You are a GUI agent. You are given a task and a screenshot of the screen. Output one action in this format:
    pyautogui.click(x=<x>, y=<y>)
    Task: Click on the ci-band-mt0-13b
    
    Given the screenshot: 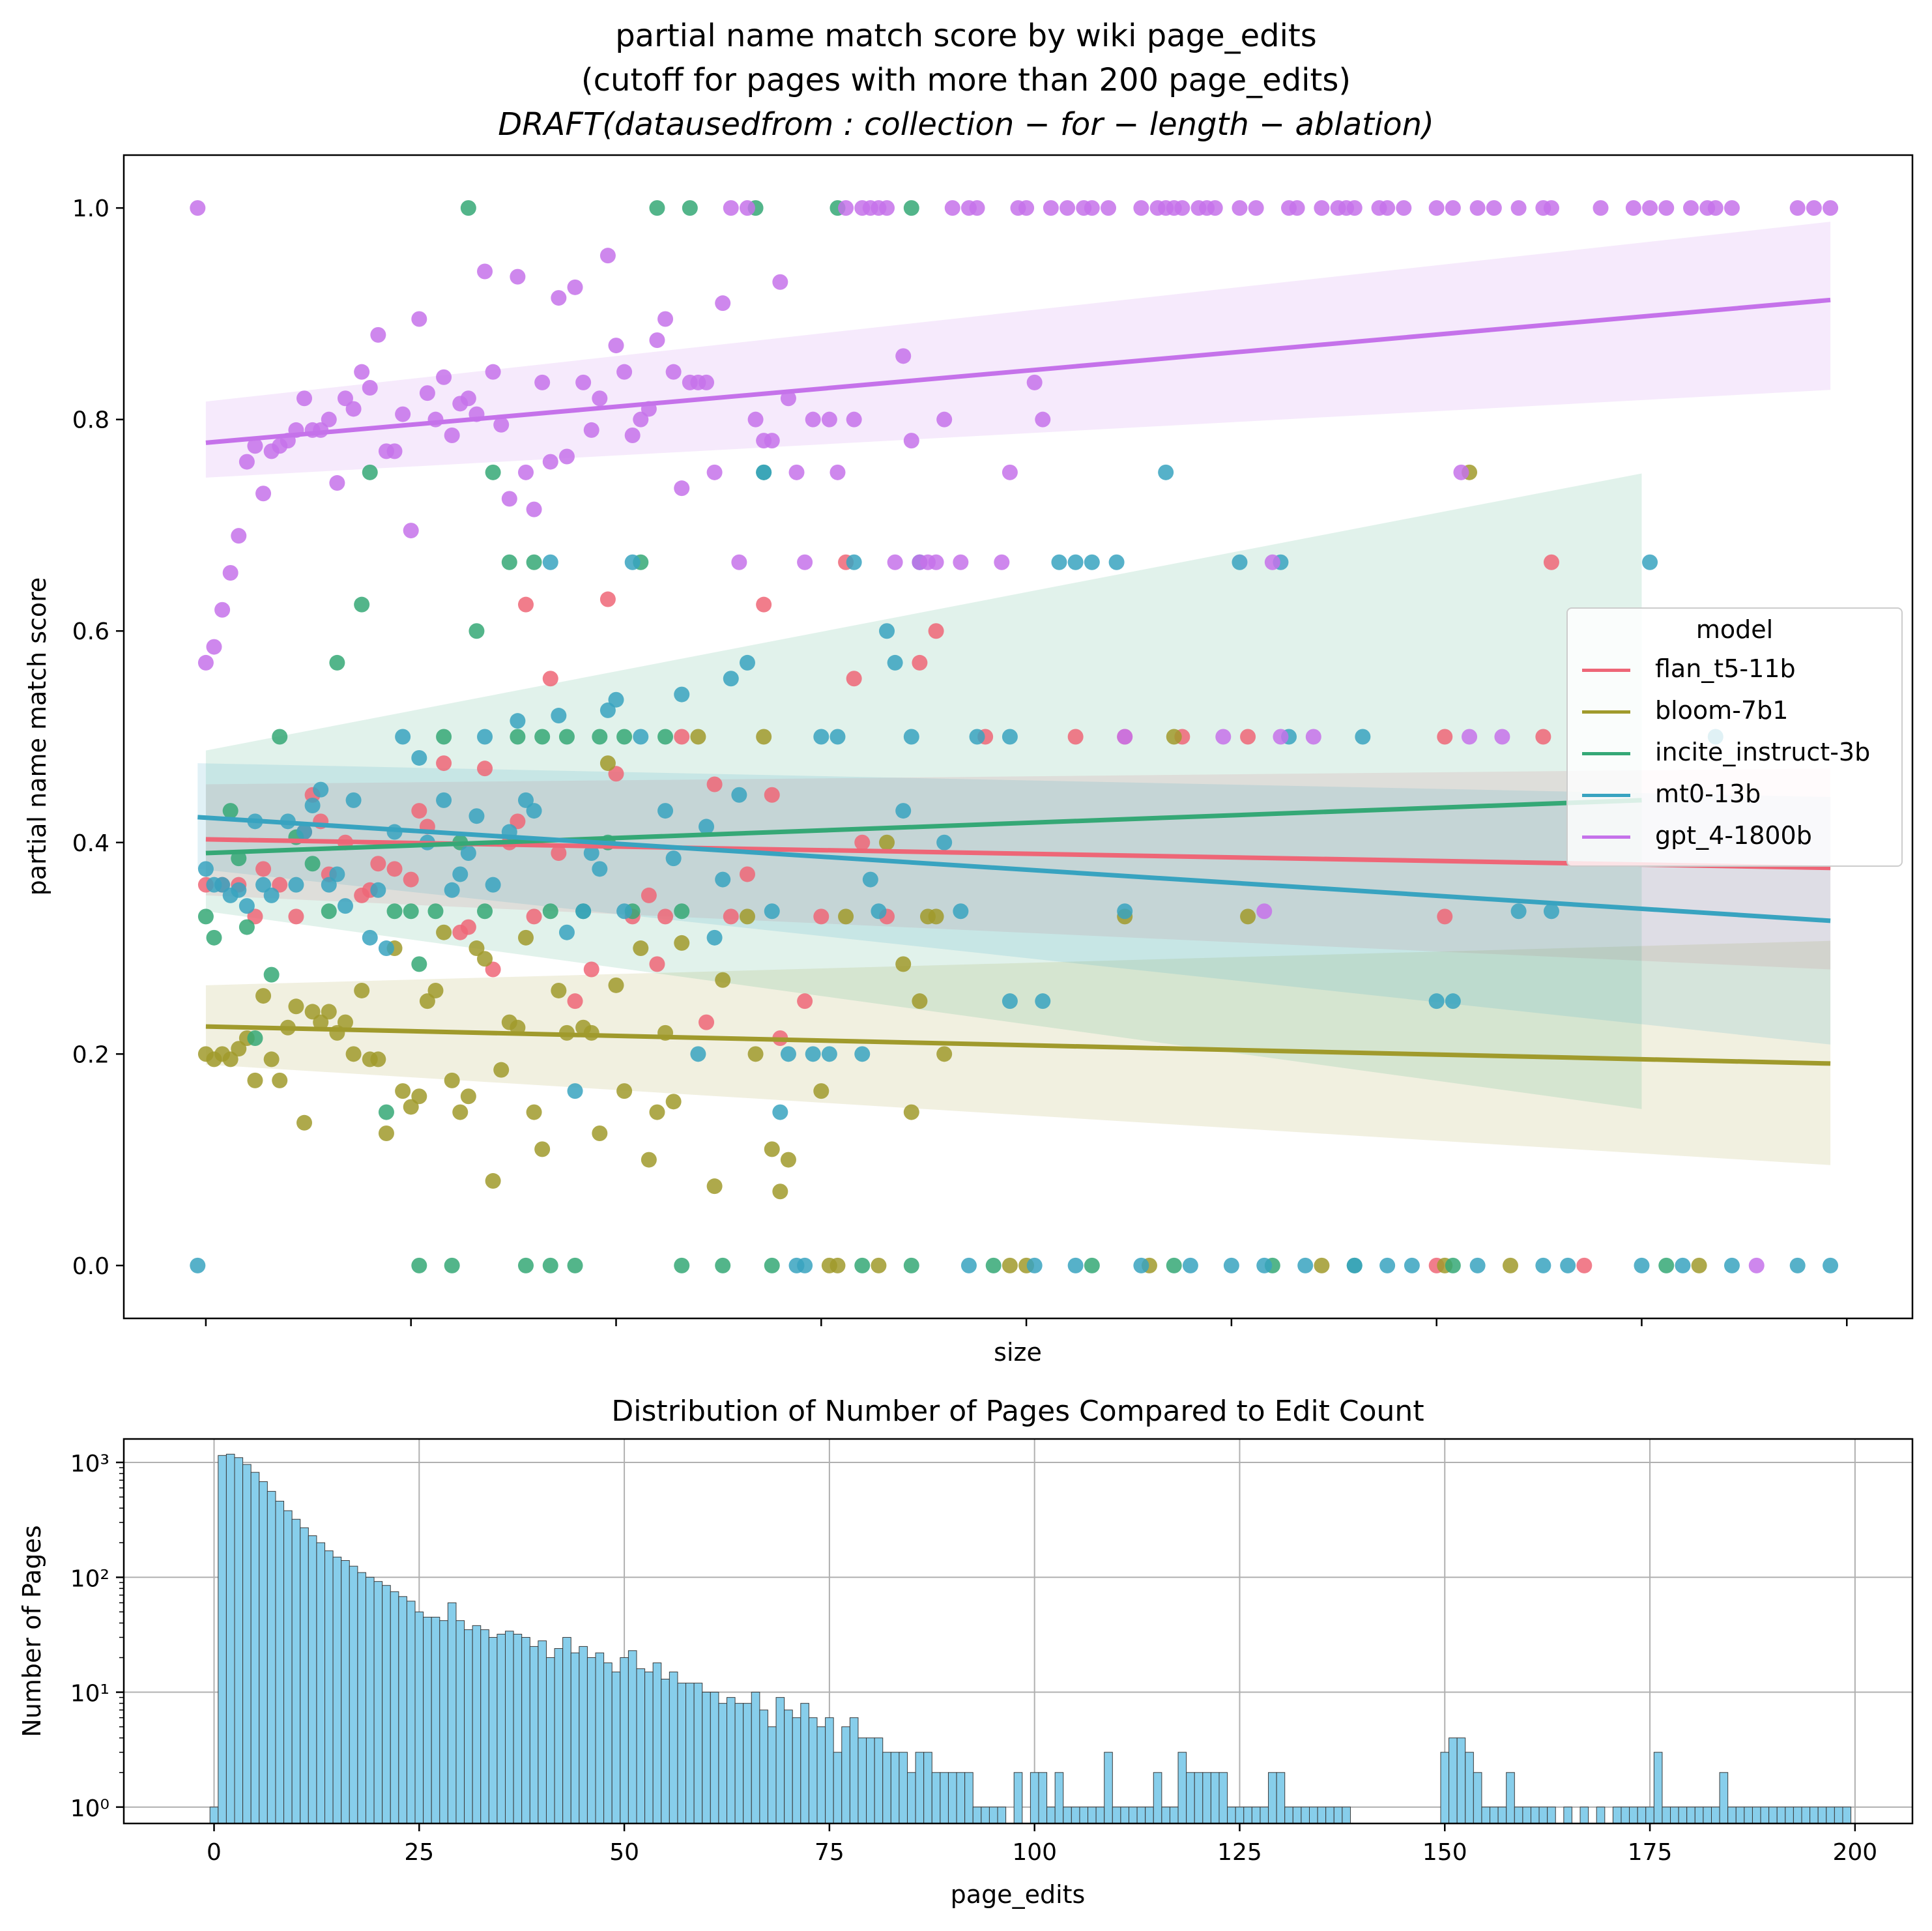 What is the action you would take?
    pyautogui.click(x=1014, y=904)
    